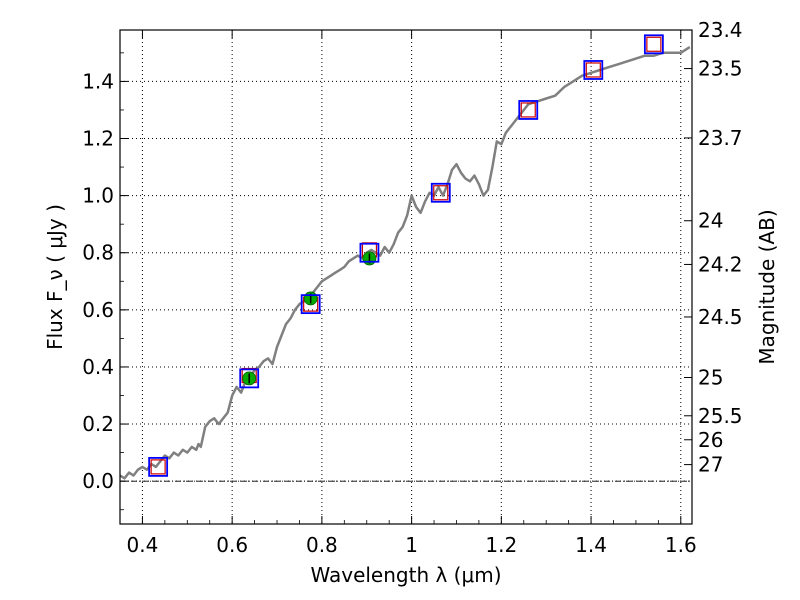 The height and width of the screenshot is (600, 800). What do you see at coordinates (501, 545) in the screenshot?
I see `x-tick-label: 1.2` at bounding box center [501, 545].